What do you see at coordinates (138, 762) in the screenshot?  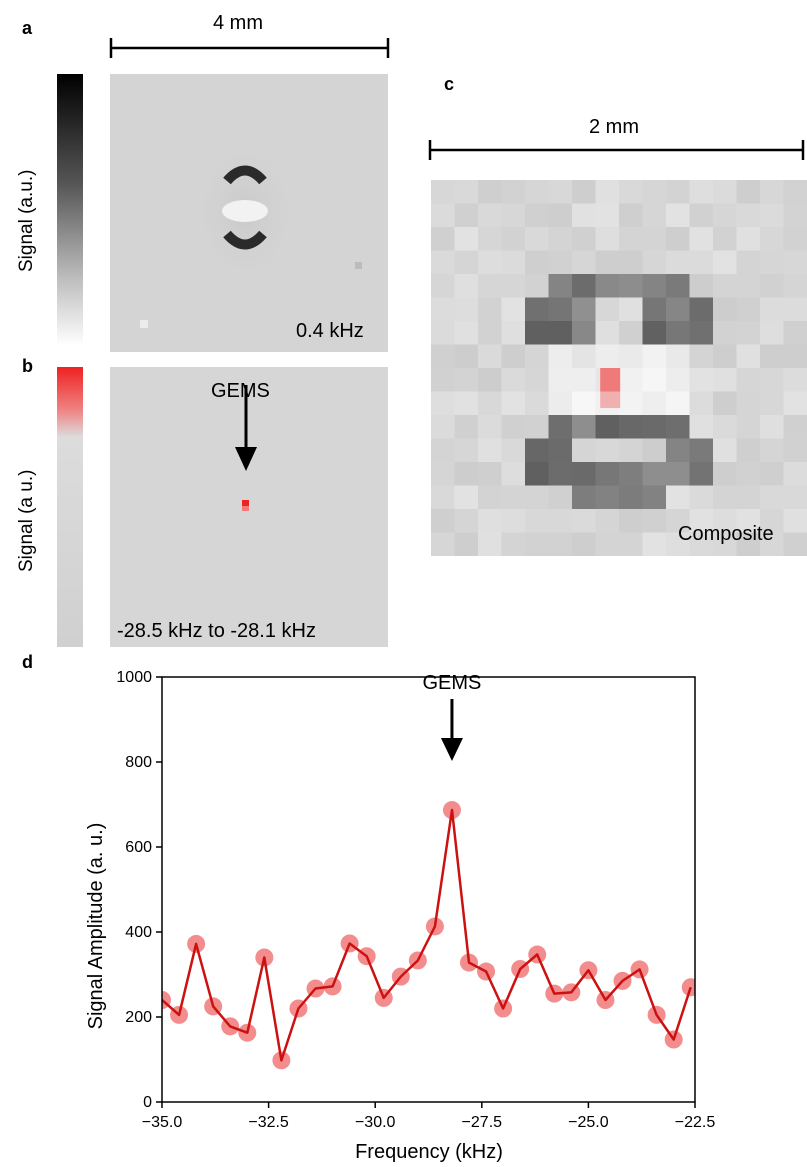 I see `y-tick-label: 800` at bounding box center [138, 762].